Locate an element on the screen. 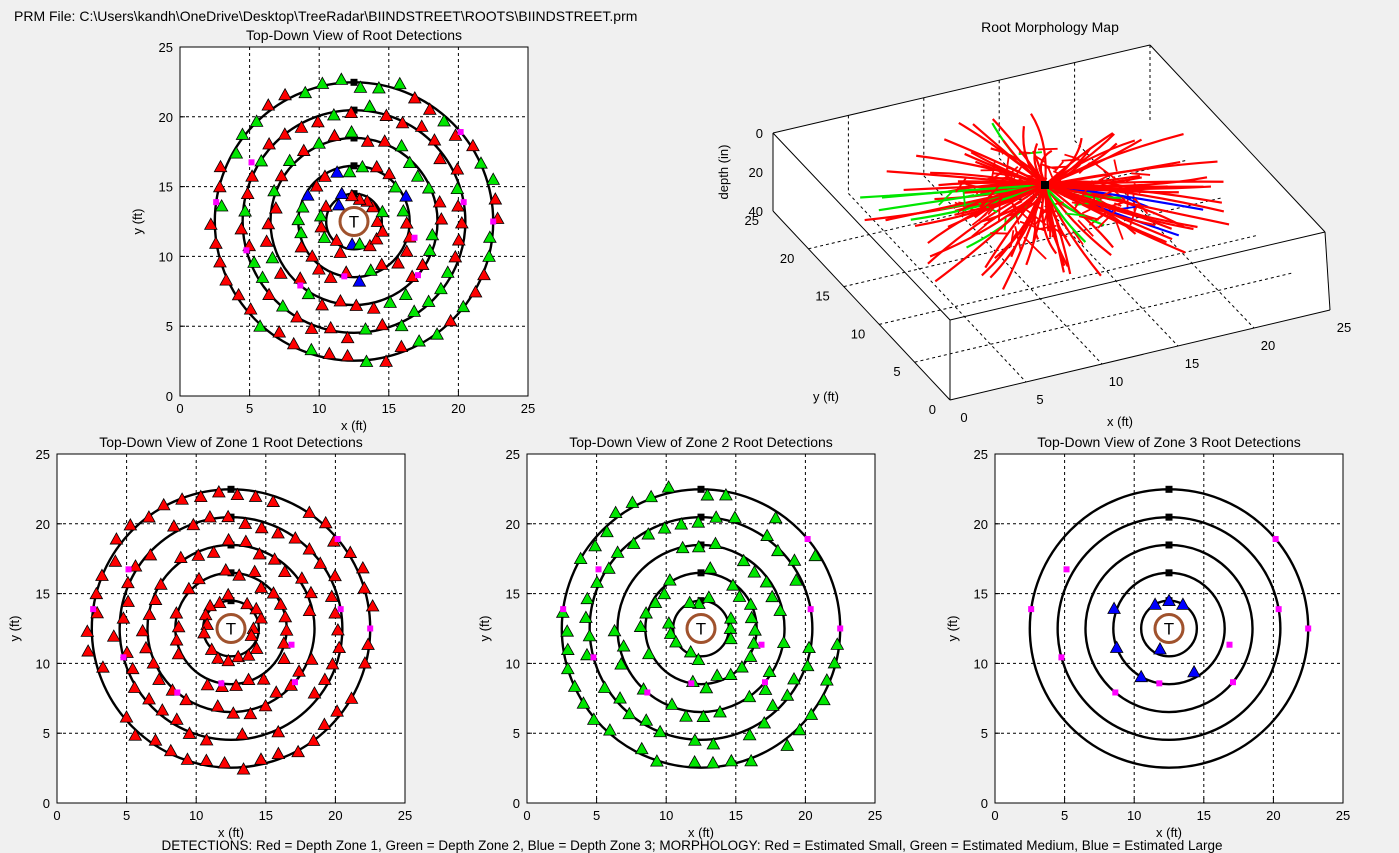 The image size is (1399, 853). x-tick-label: 20 is located at coordinates (805, 815).